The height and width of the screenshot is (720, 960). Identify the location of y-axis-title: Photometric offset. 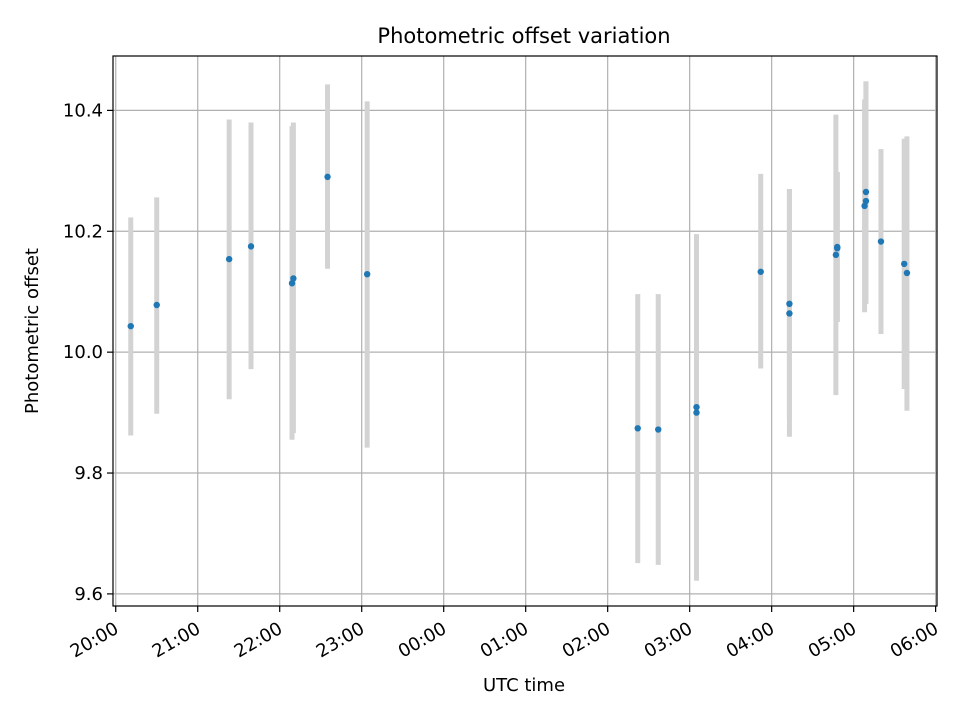
(32, 331).